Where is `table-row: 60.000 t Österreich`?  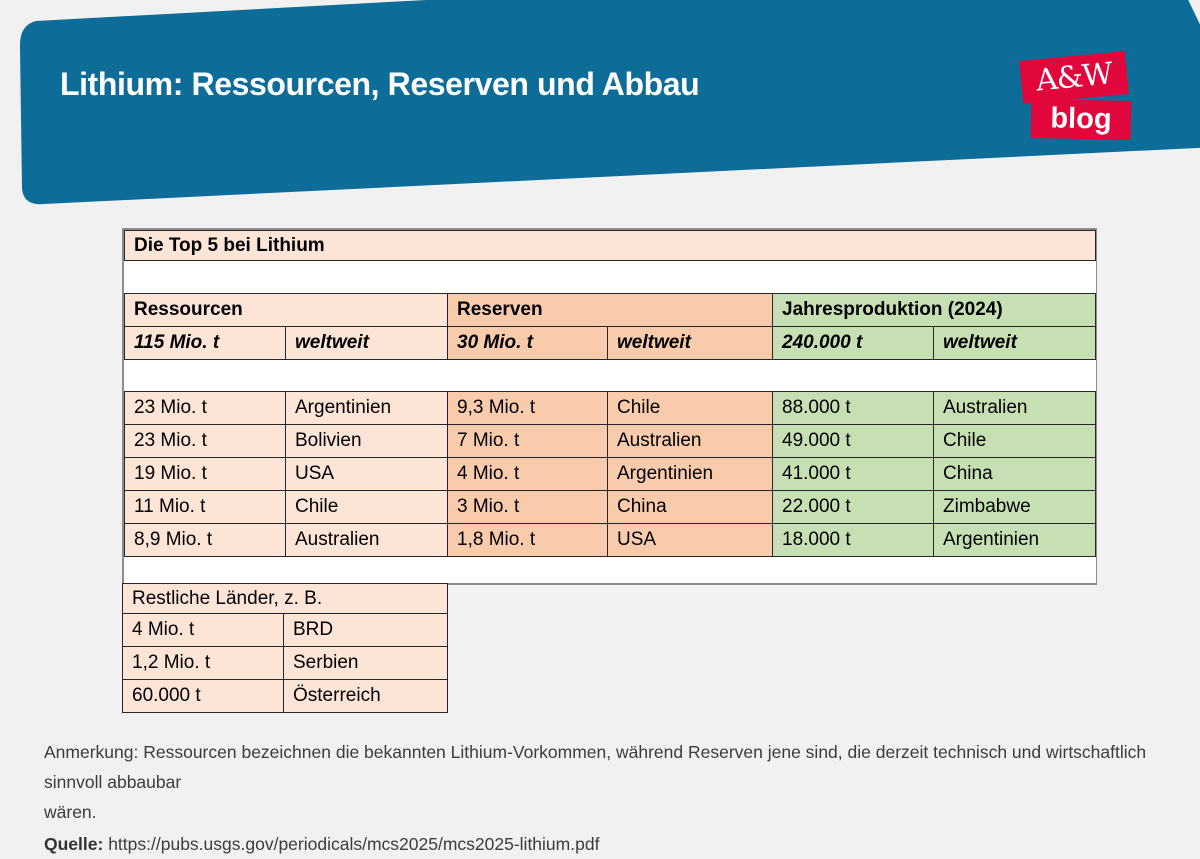 table-row: 60.000 t Österreich is located at coordinates (285, 696).